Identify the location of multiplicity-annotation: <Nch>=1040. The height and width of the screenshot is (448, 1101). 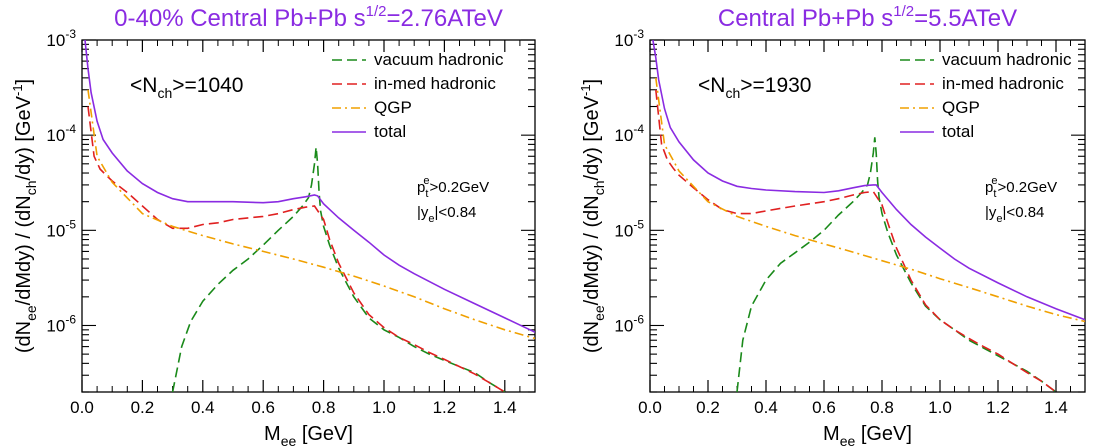
(186, 87).